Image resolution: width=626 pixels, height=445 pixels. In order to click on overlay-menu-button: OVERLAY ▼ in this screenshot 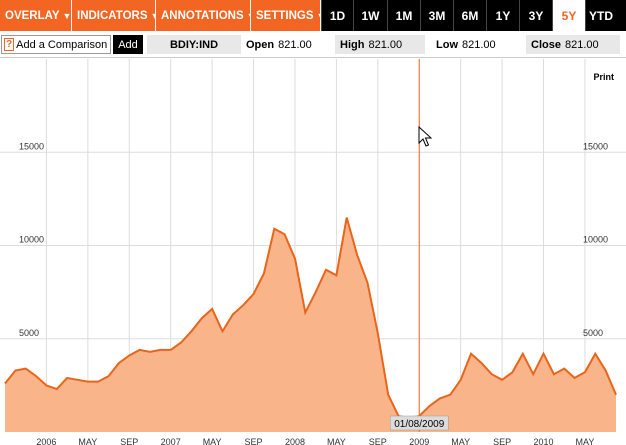, I will do `click(36, 15)`.